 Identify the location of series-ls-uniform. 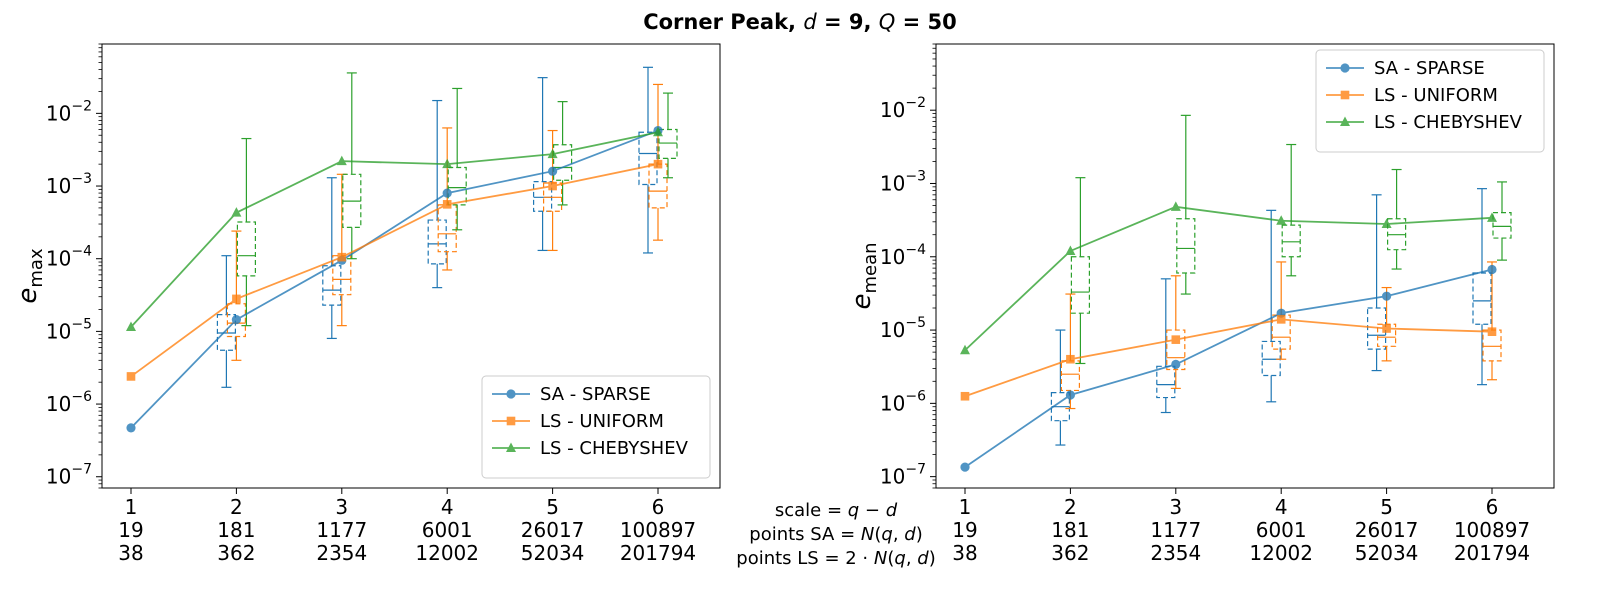
(1228, 358).